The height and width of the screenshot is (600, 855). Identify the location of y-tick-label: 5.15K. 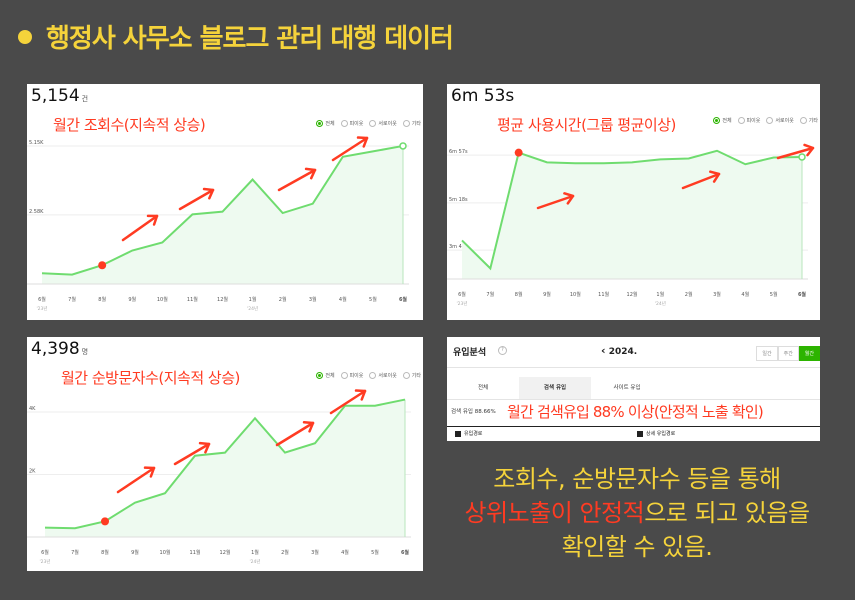
(36, 143).